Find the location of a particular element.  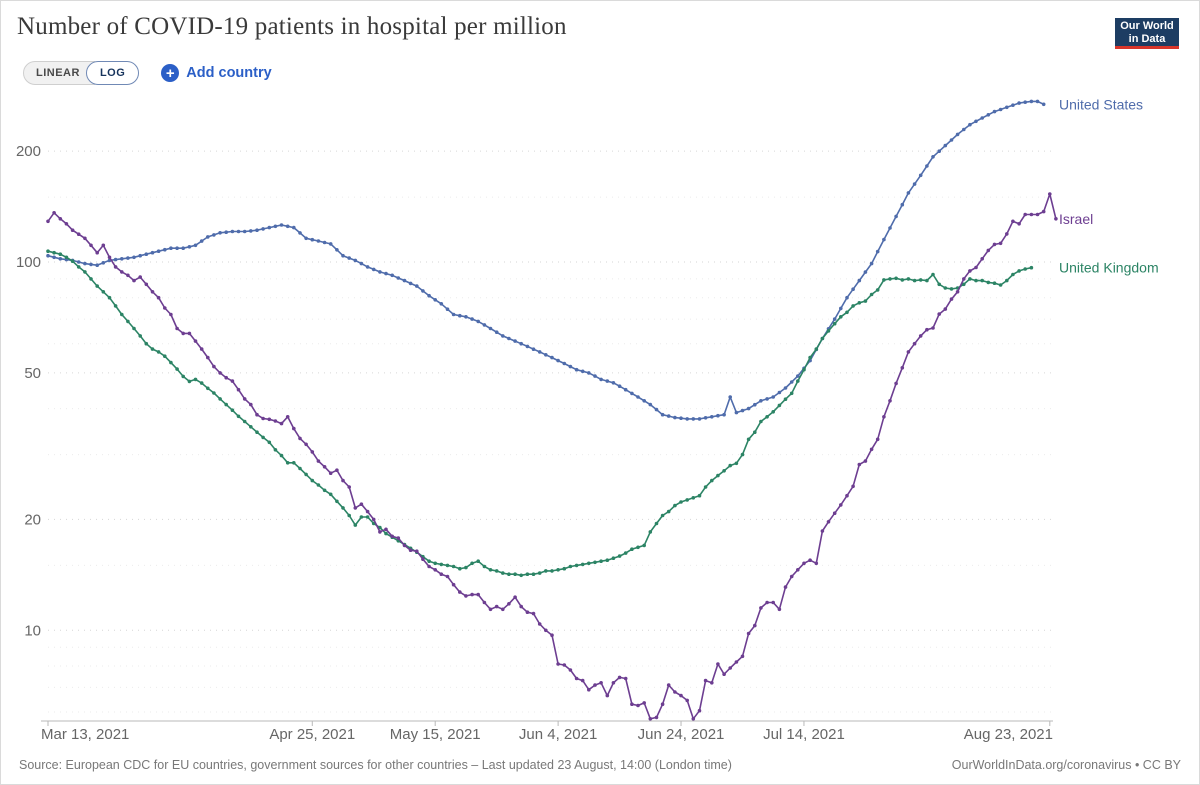

series-label-united-states: United States is located at coordinates (1101, 104).